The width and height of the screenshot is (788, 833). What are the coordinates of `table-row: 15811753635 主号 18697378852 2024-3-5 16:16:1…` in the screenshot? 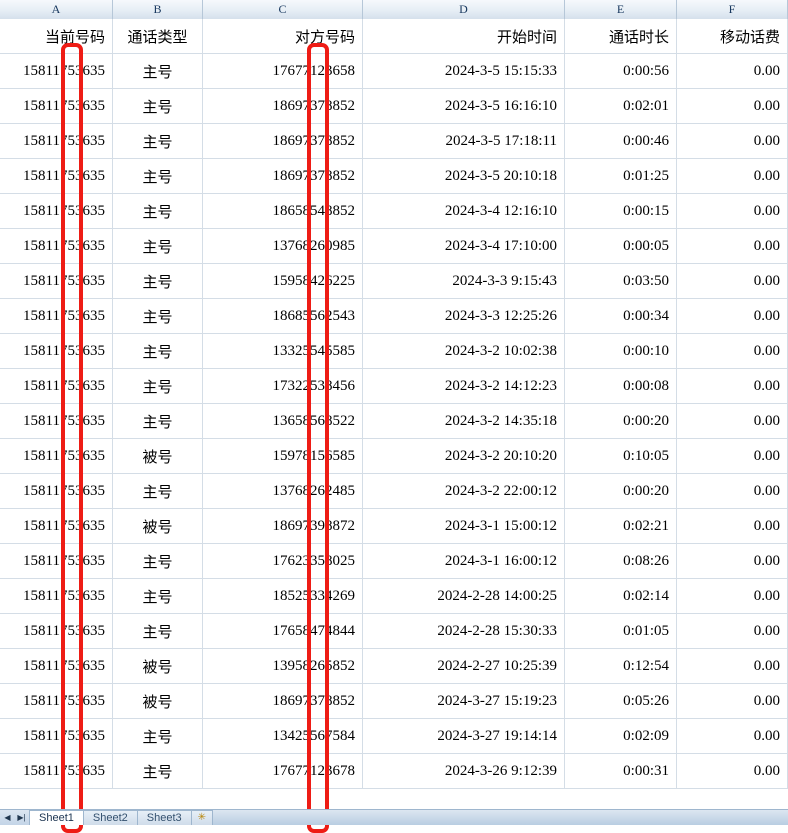 It's located at (394, 106).